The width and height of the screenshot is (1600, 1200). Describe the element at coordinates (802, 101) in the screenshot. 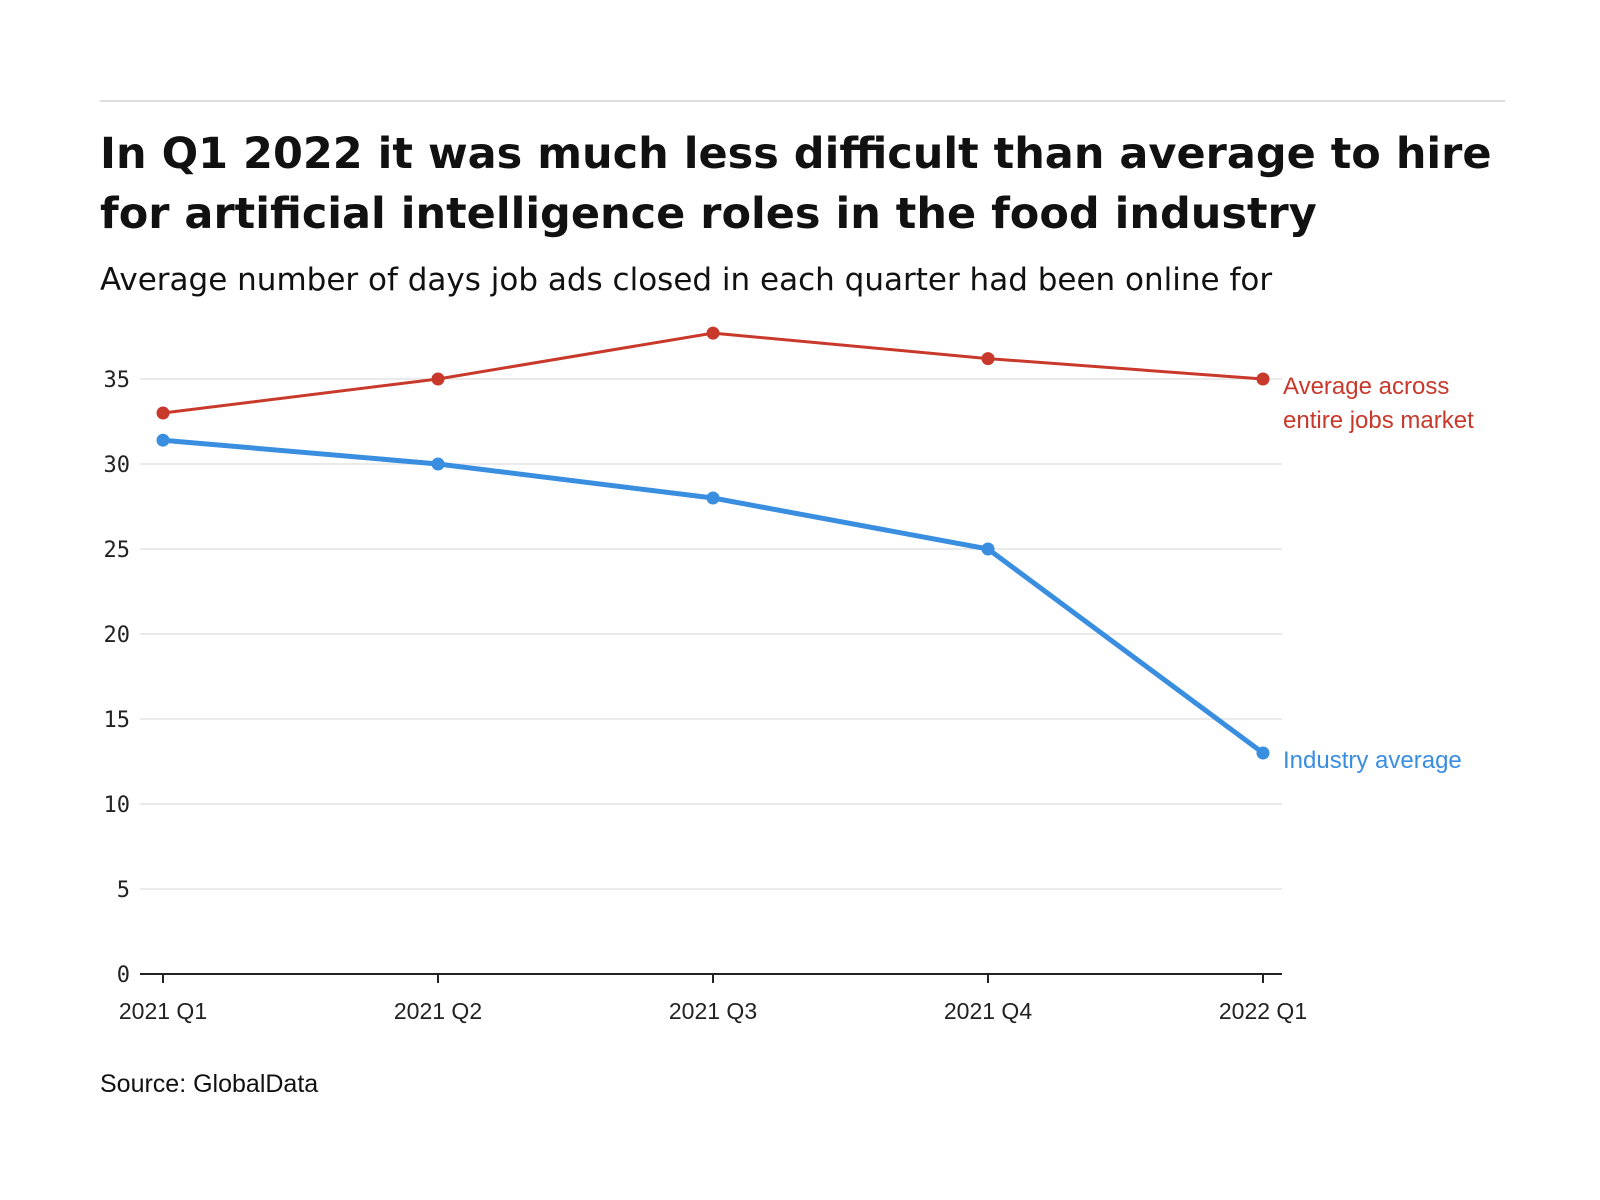

I see `top-divider` at that location.